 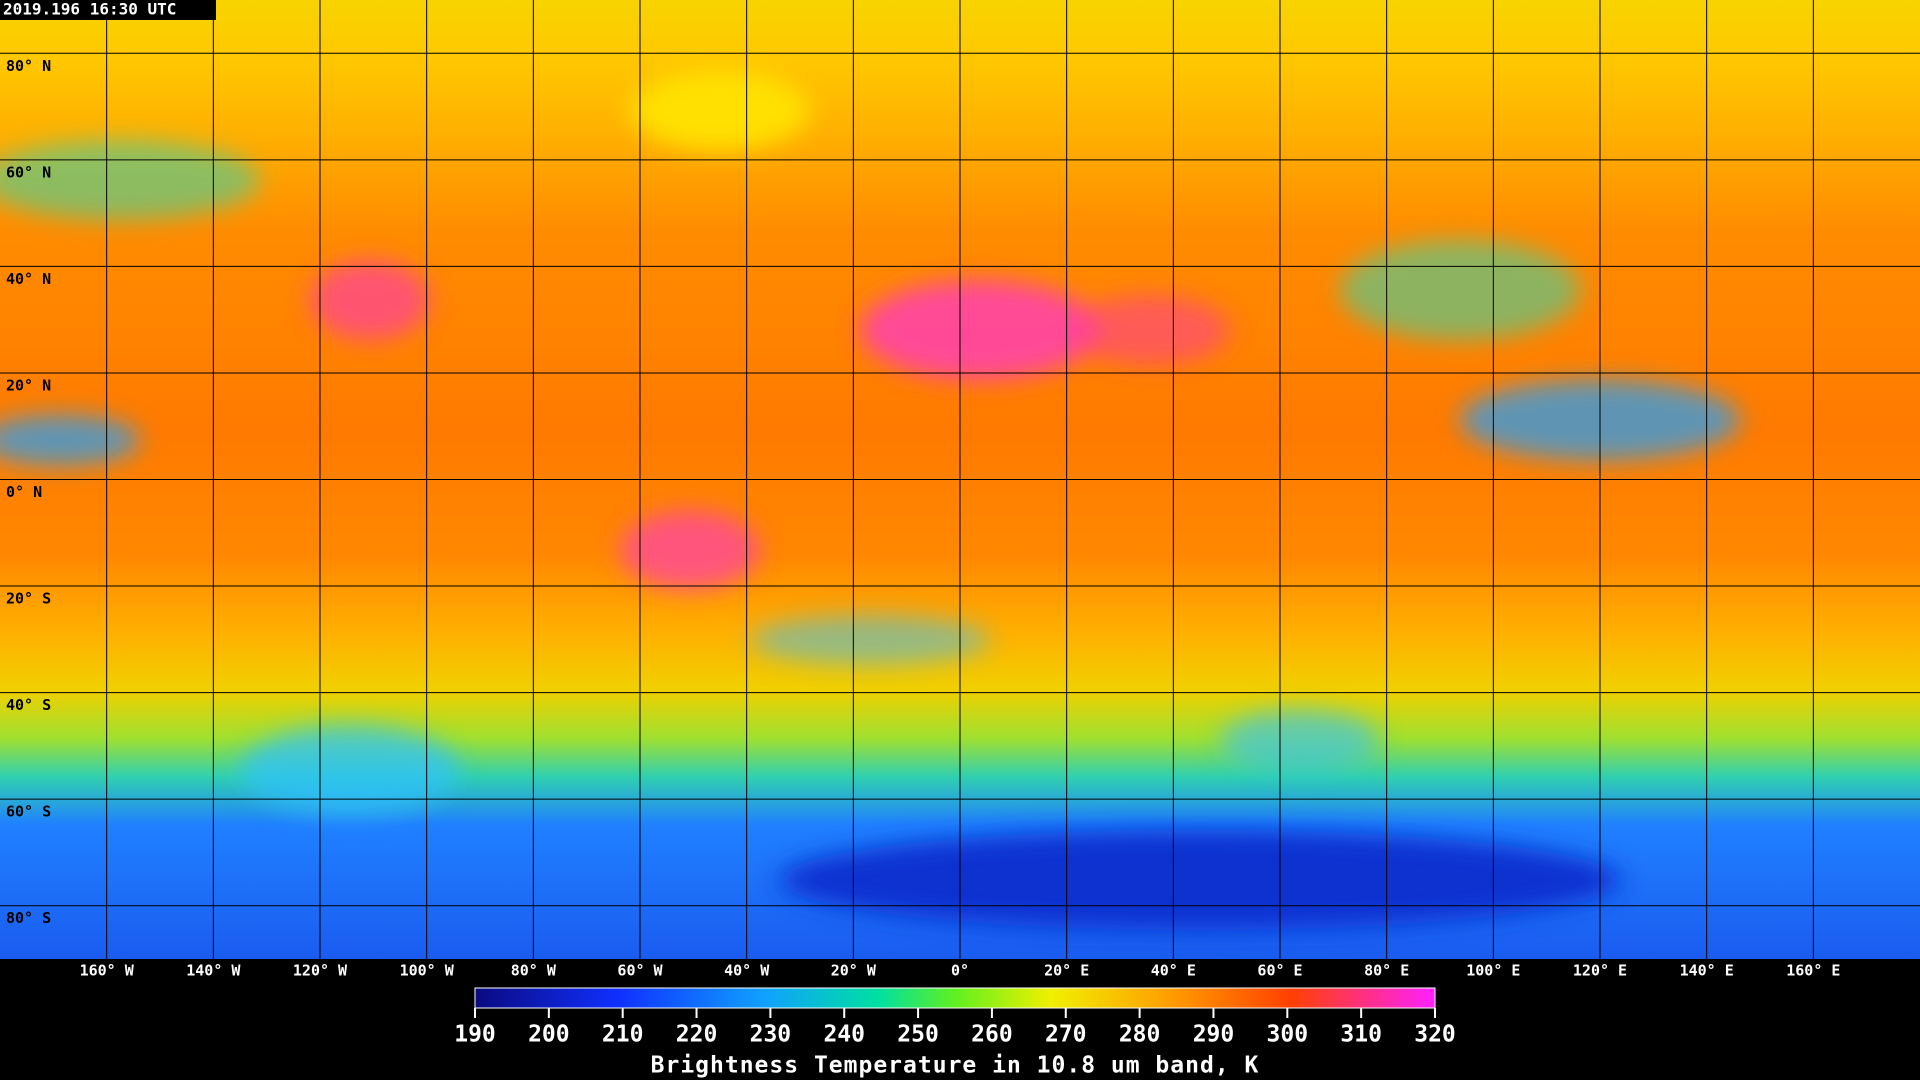 I want to click on colorbar-tick-label: 300, so click(x=1288, y=1035).